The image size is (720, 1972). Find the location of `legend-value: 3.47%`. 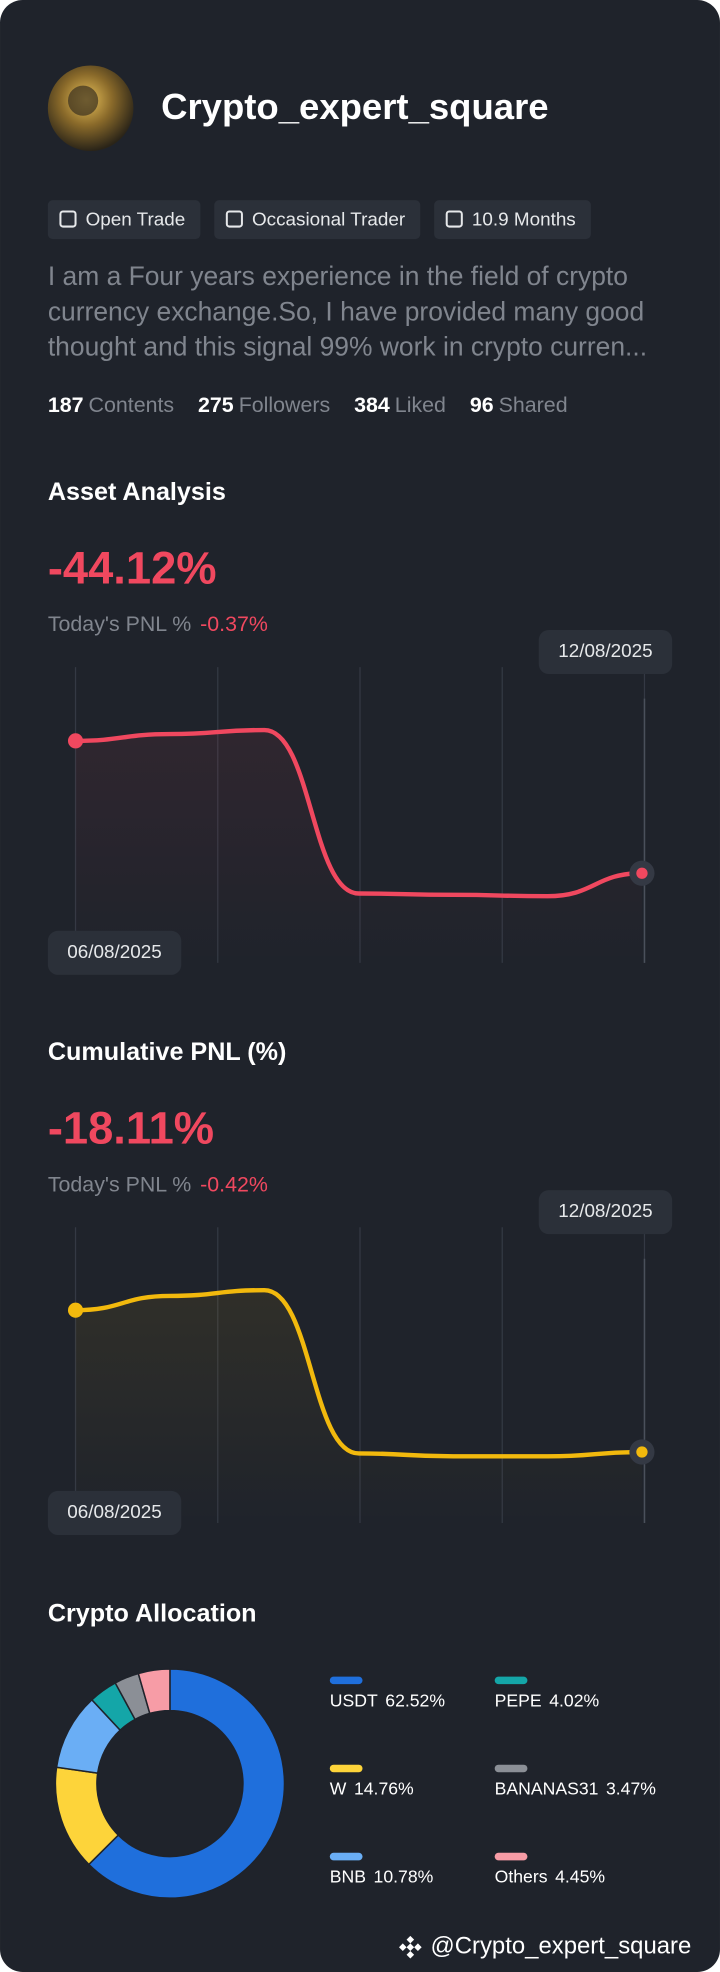

legend-value: 3.47% is located at coordinates (631, 1789).